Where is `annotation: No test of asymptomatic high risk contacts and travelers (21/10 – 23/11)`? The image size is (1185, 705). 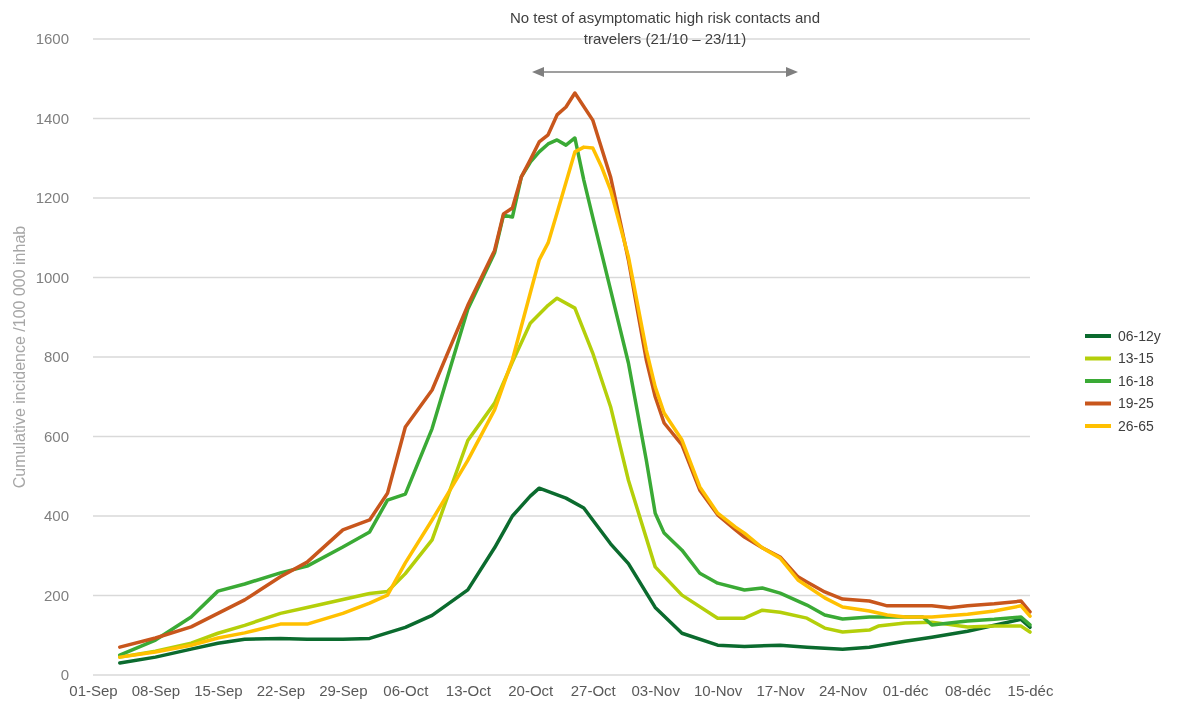
annotation: No test of asymptomatic high risk contacts and travelers (21/10 – 23/11) is located at coordinates (665, 28).